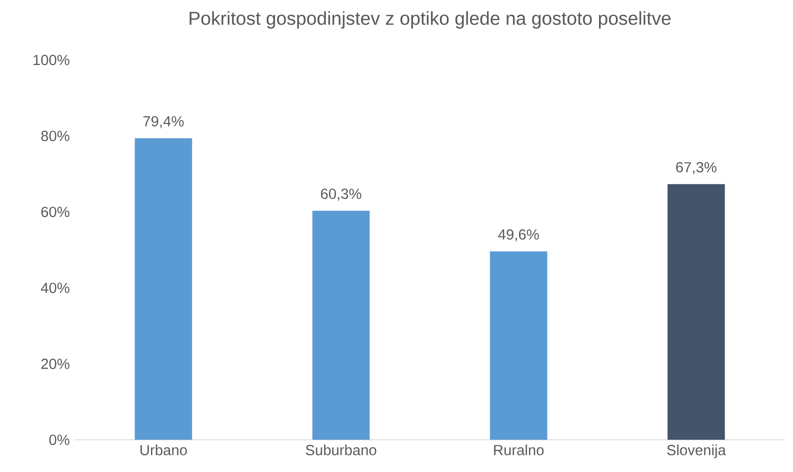 Image resolution: width=793 pixels, height=472 pixels. Describe the element at coordinates (430, 20) in the screenshot. I see `chart-title: Pokritost gospodinjstev z optiko glede na gostoto poselitve` at that location.